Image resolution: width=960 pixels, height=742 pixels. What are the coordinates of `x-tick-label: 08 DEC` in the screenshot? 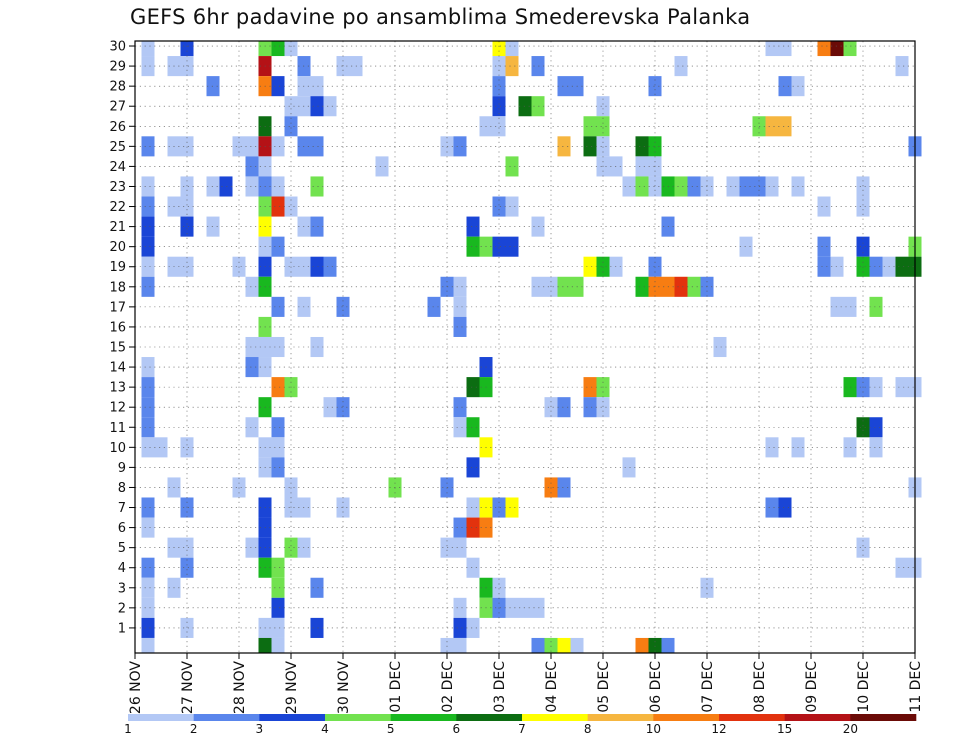 It's located at (760, 687).